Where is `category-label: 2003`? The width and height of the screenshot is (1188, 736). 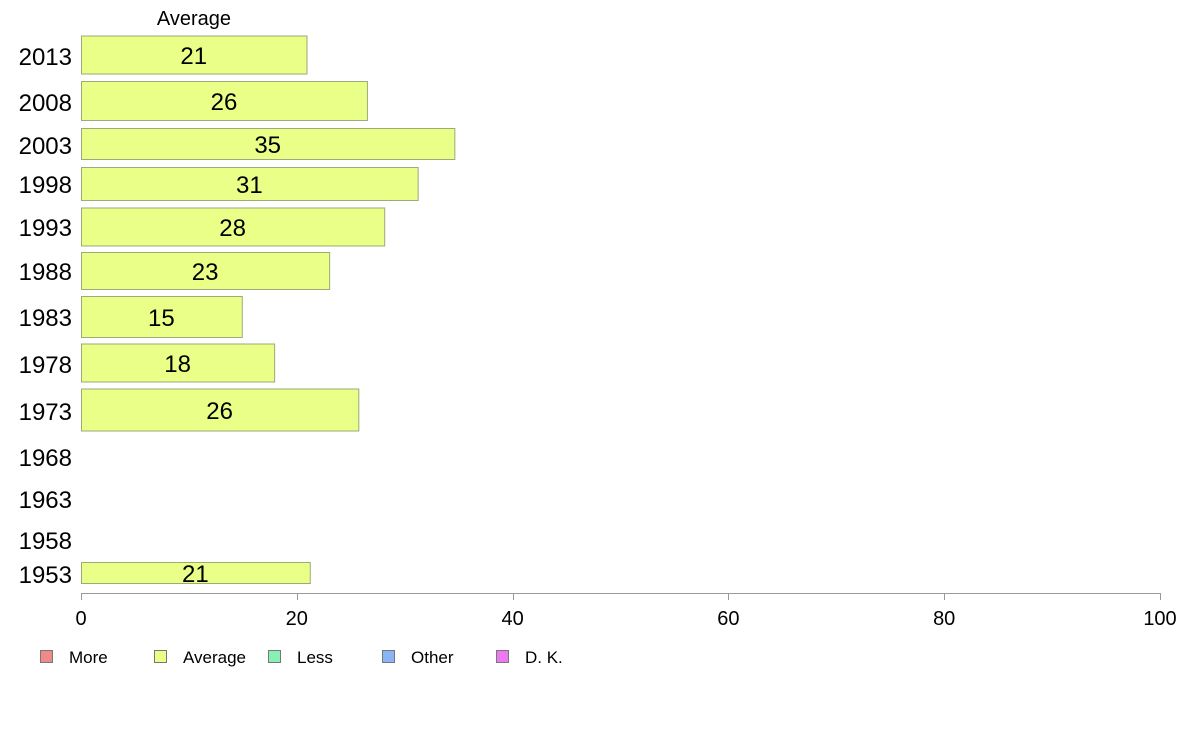 category-label: 2003 is located at coordinates (45, 146).